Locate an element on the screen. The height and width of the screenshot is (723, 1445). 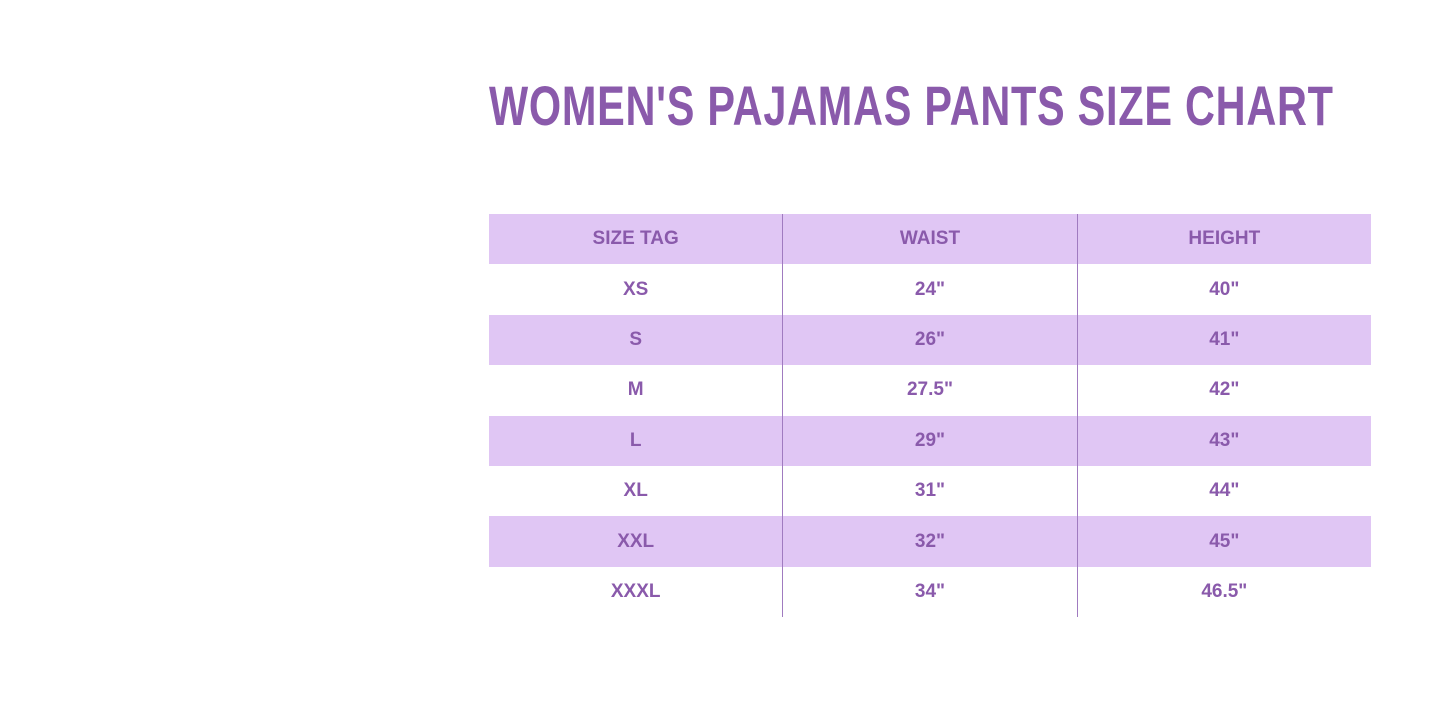
table-cell: 46.5" is located at coordinates (1223, 592).